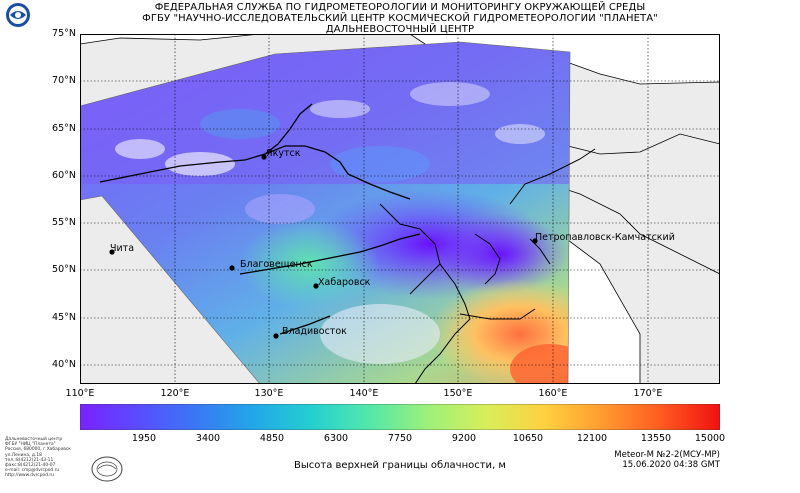 This screenshot has height=493, width=800. I want to click on kamchatka-land, so click(634, 204).